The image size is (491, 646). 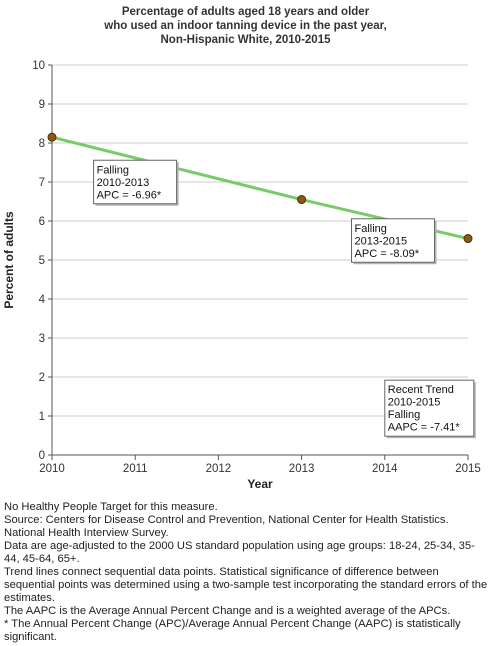 I want to click on y-tick-label: 5, so click(x=42, y=261).